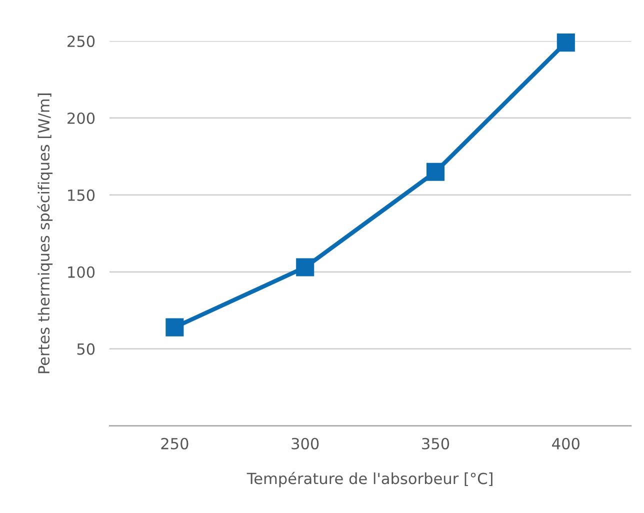 Image resolution: width=644 pixels, height=513 pixels. What do you see at coordinates (81, 118) in the screenshot?
I see `y-tick-label: 200` at bounding box center [81, 118].